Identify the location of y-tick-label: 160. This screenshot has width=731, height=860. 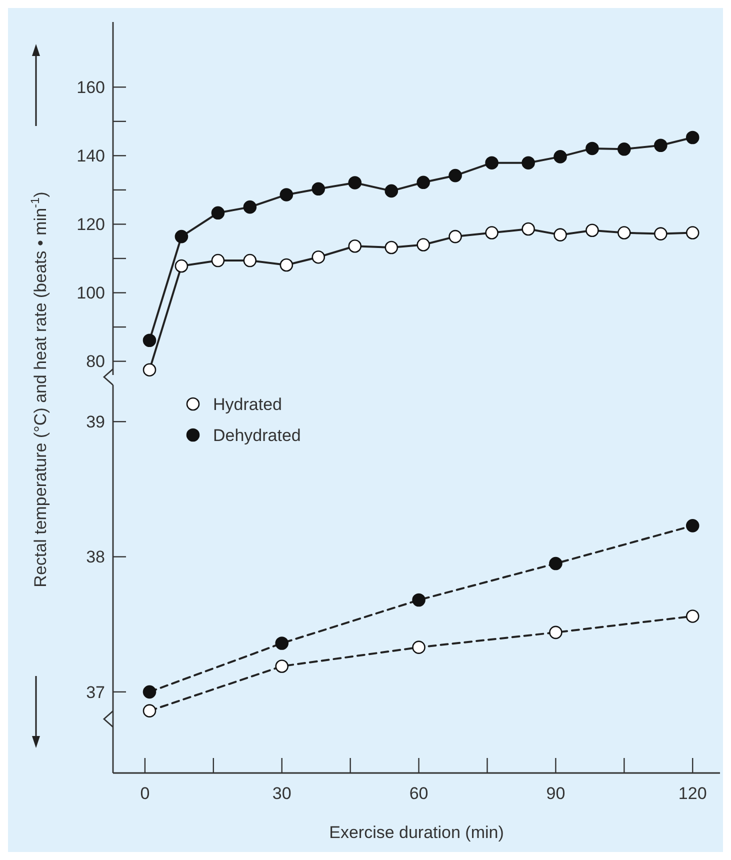
(90, 88).